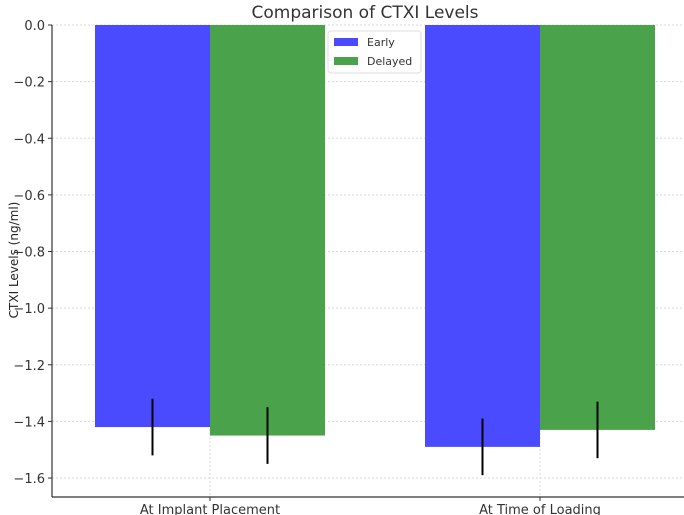 Image resolution: width=684 pixels, height=515 pixels. I want to click on y-tick-label: −0.6, so click(29, 196).